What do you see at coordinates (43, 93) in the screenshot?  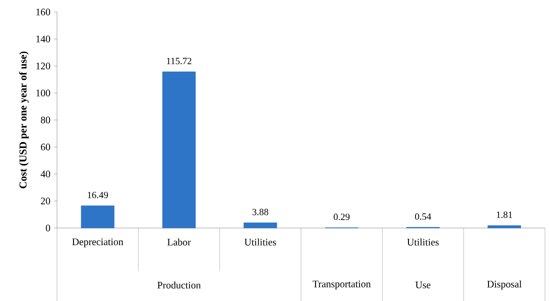 I see `y-tick-label: 100` at bounding box center [43, 93].